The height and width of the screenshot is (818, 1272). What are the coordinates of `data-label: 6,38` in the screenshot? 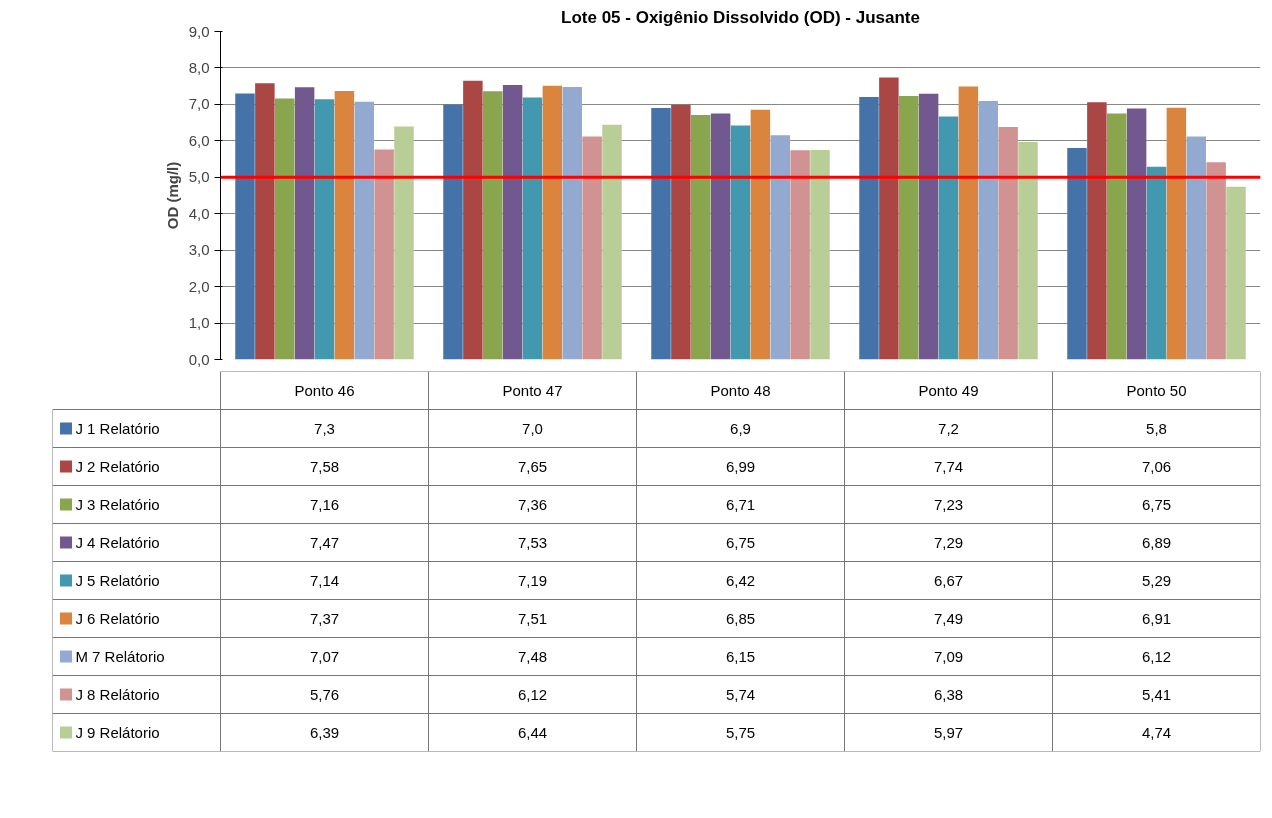 It's located at (948, 694).